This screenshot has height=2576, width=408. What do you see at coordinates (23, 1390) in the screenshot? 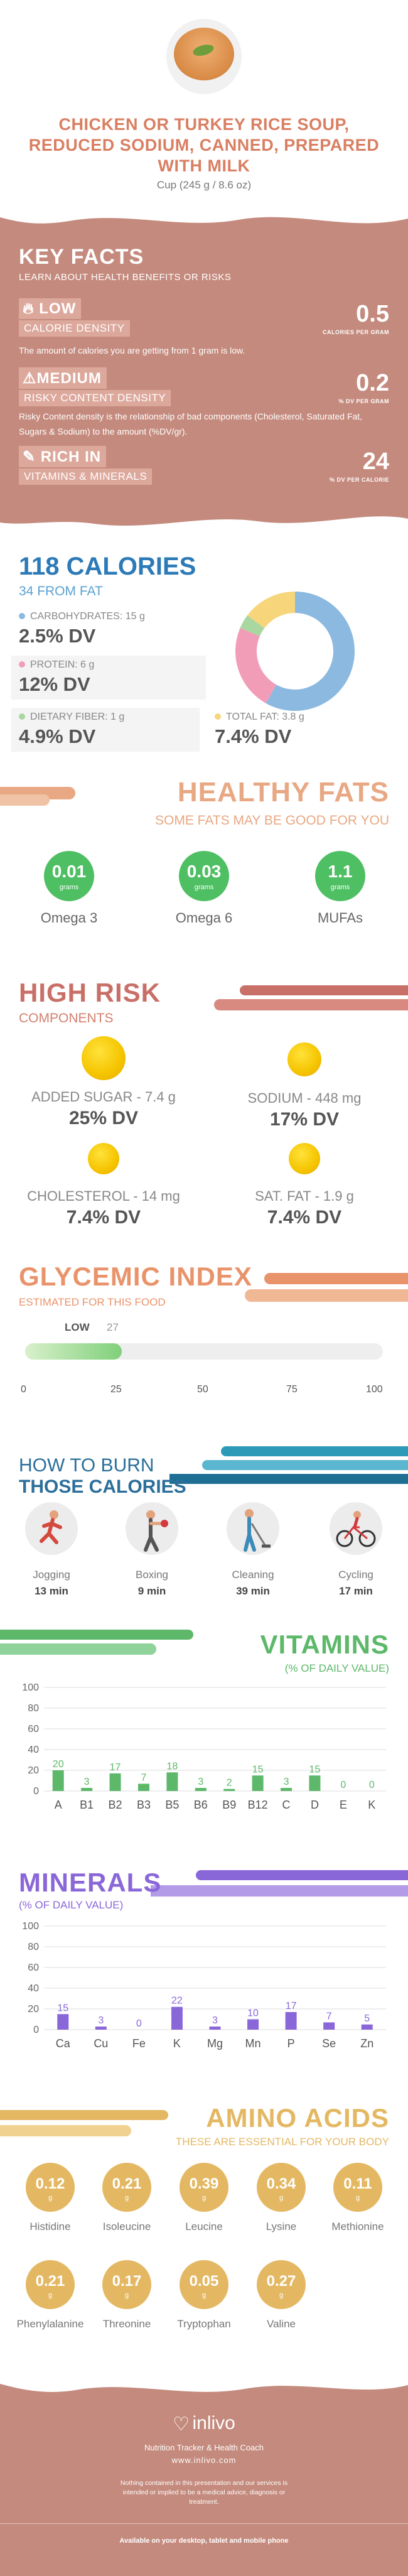
I see `gi-tick: 0` at bounding box center [23, 1390].